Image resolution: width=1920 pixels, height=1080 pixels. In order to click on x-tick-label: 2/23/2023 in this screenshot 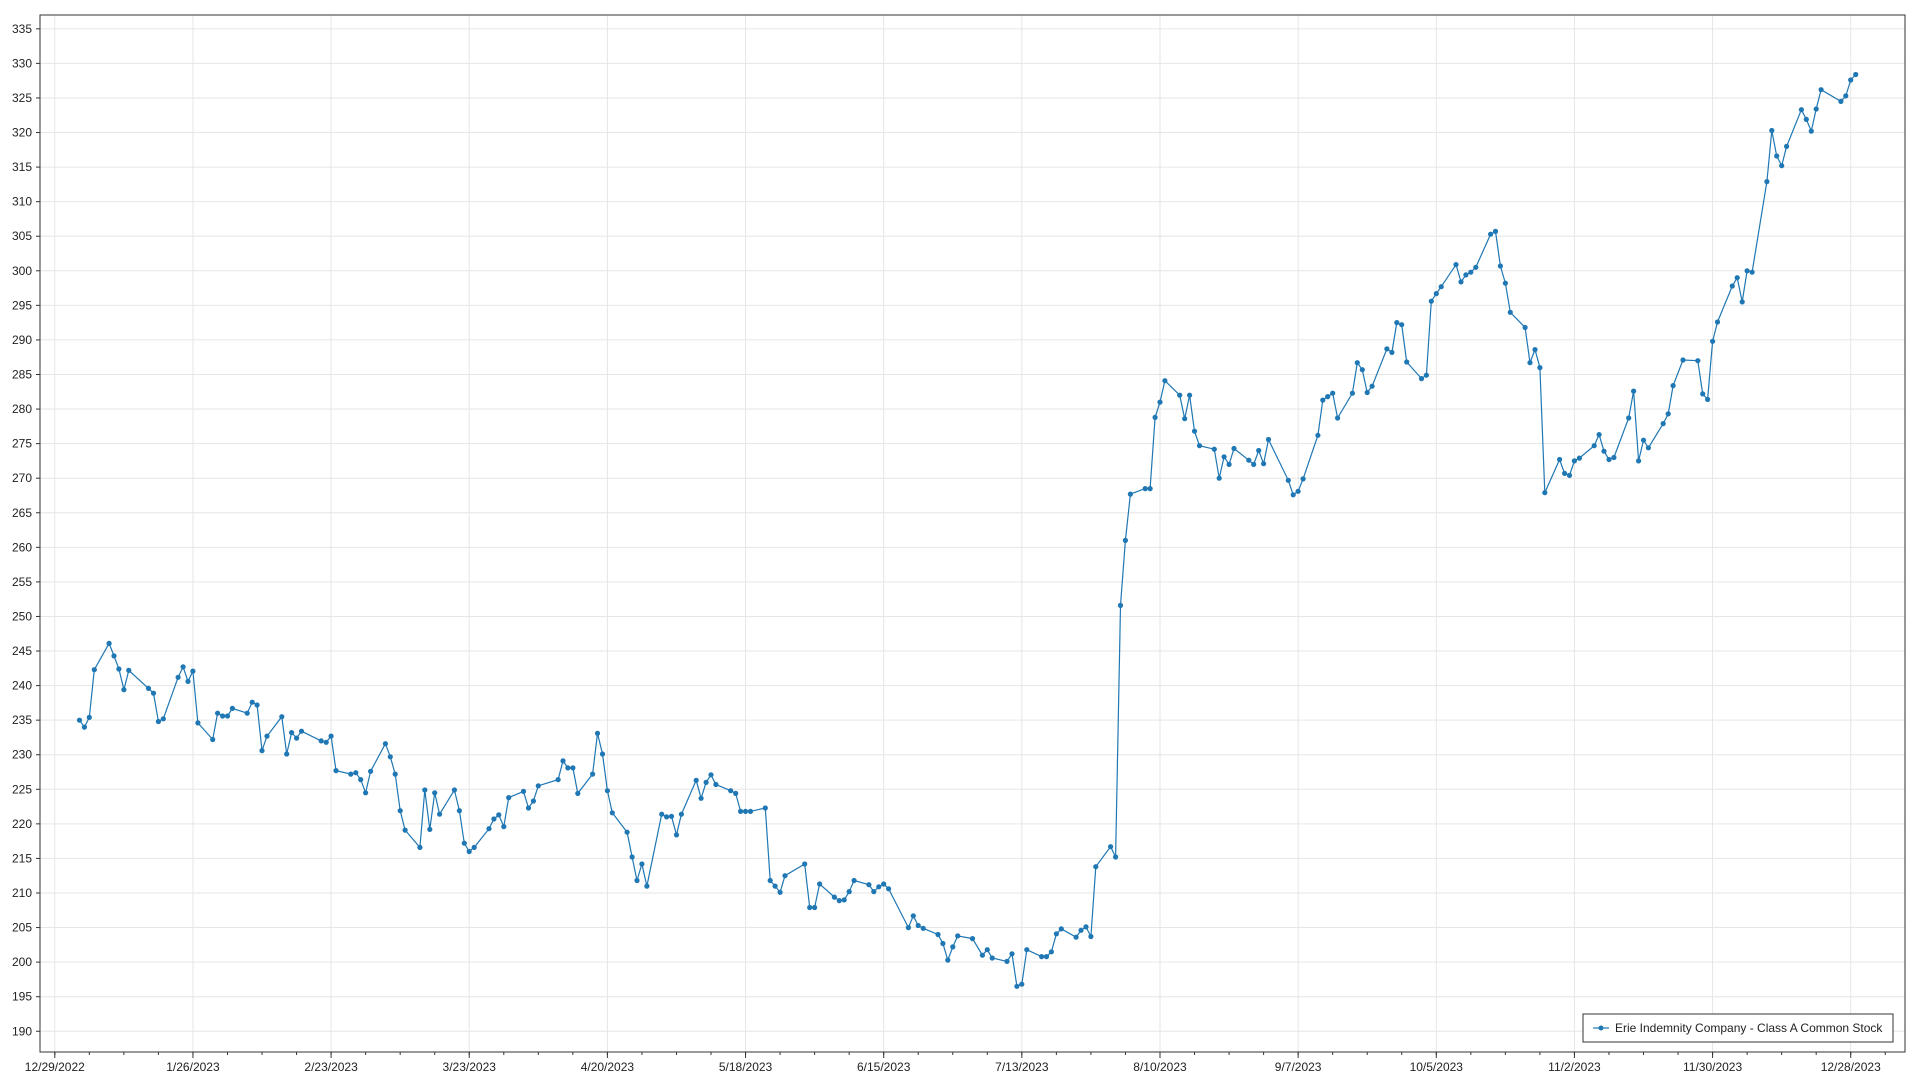, I will do `click(331, 1067)`.